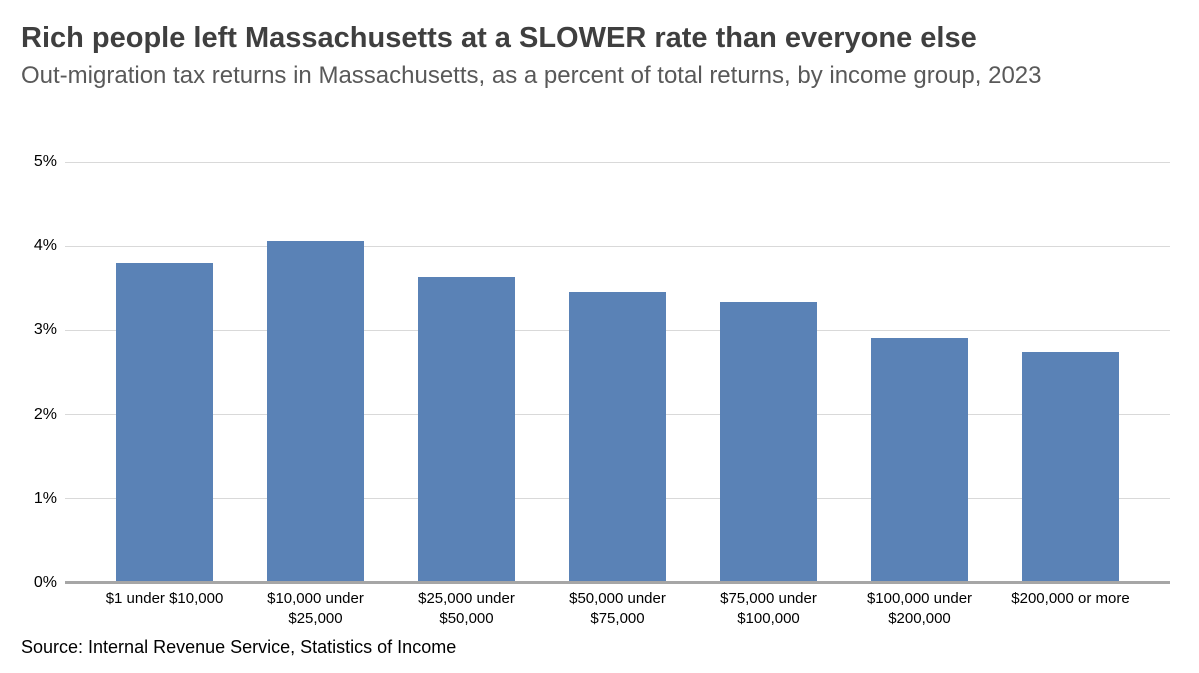 The height and width of the screenshot is (673, 1199). I want to click on x-tick-label: $10,000 under $25,000, so click(315, 608).